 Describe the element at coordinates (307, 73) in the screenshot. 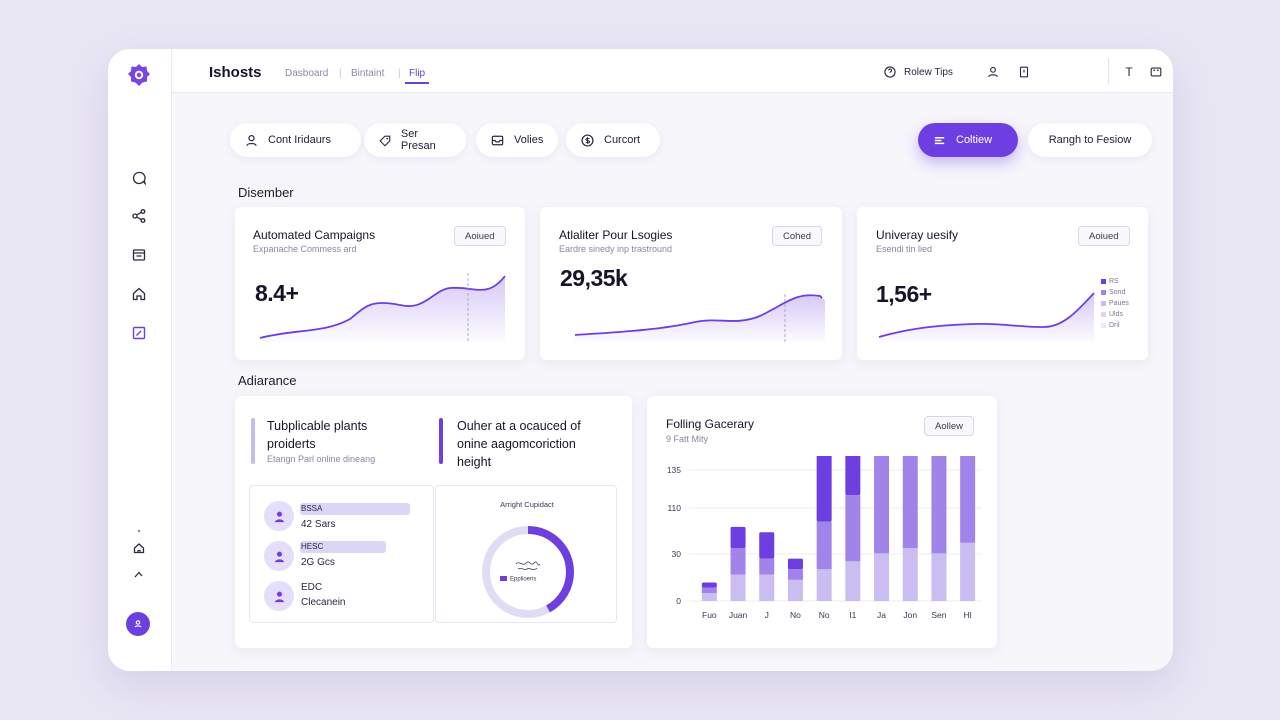

I see `nav-link-dashboard: Dasboard` at that location.